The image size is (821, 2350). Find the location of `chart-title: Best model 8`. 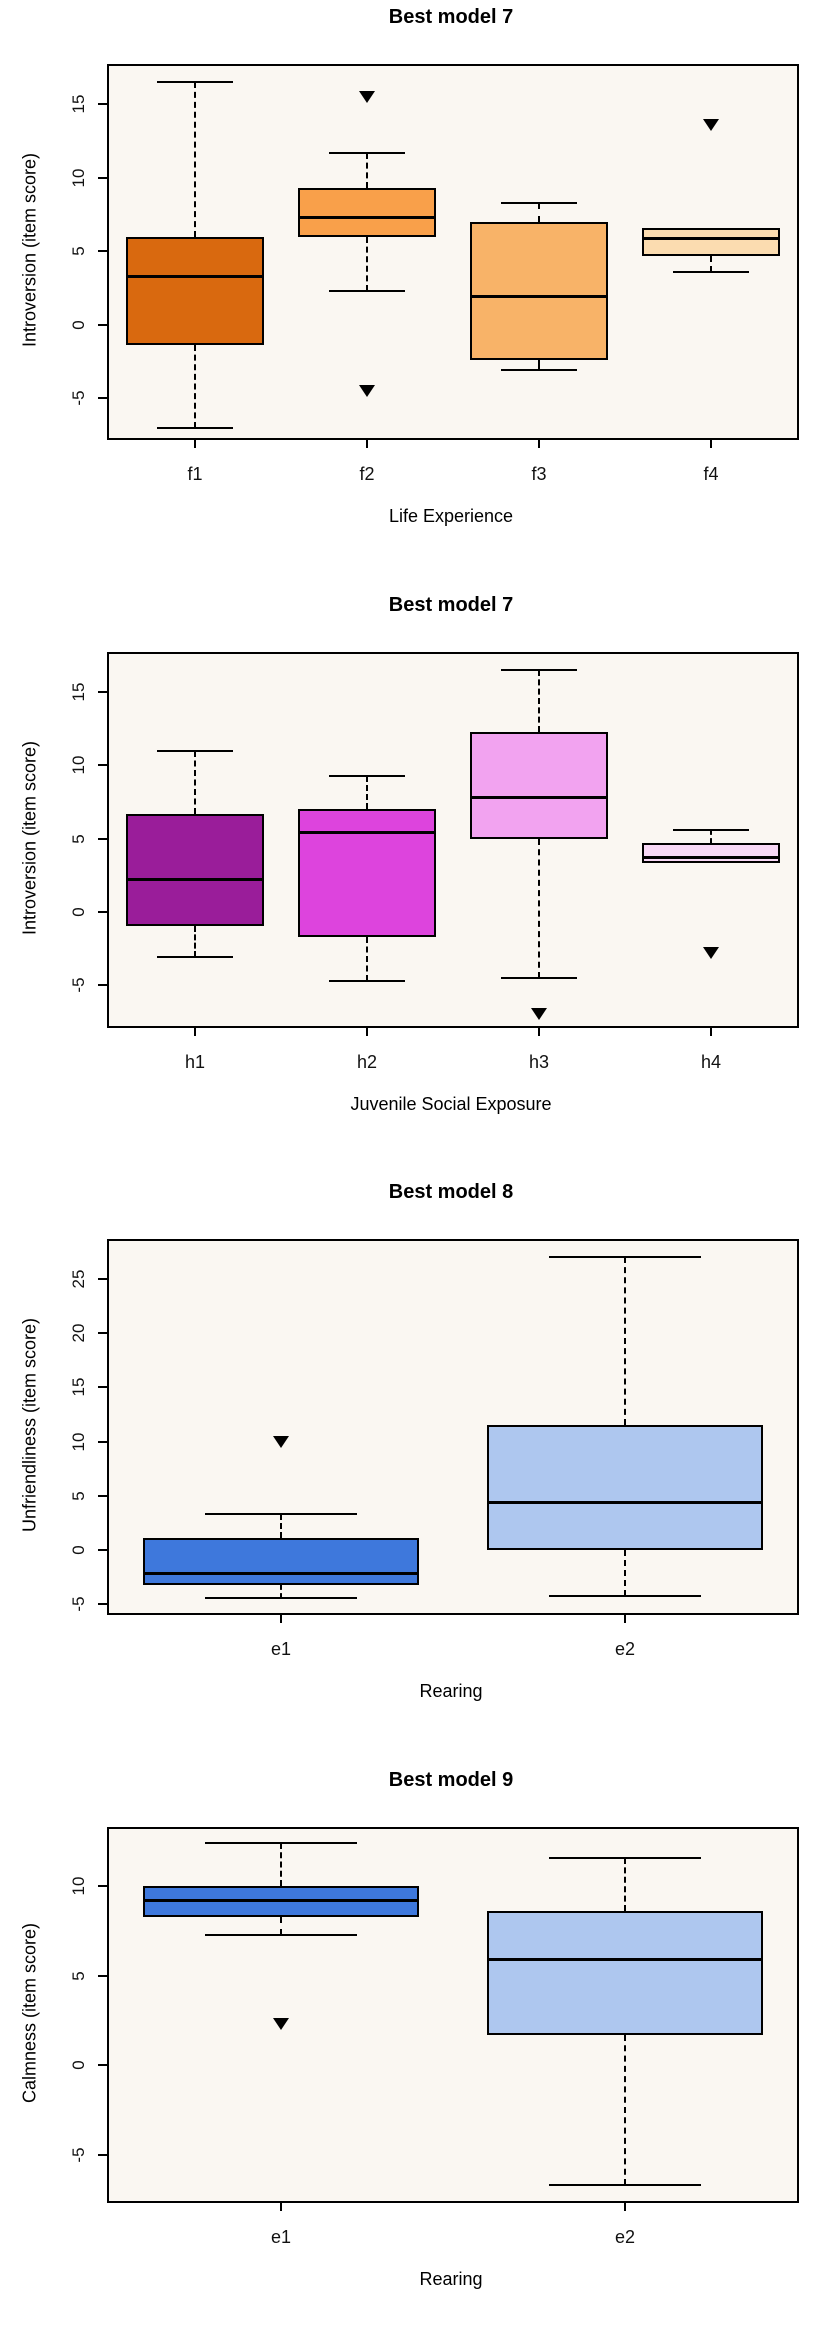

chart-title: Best model 8 is located at coordinates (451, 1192).